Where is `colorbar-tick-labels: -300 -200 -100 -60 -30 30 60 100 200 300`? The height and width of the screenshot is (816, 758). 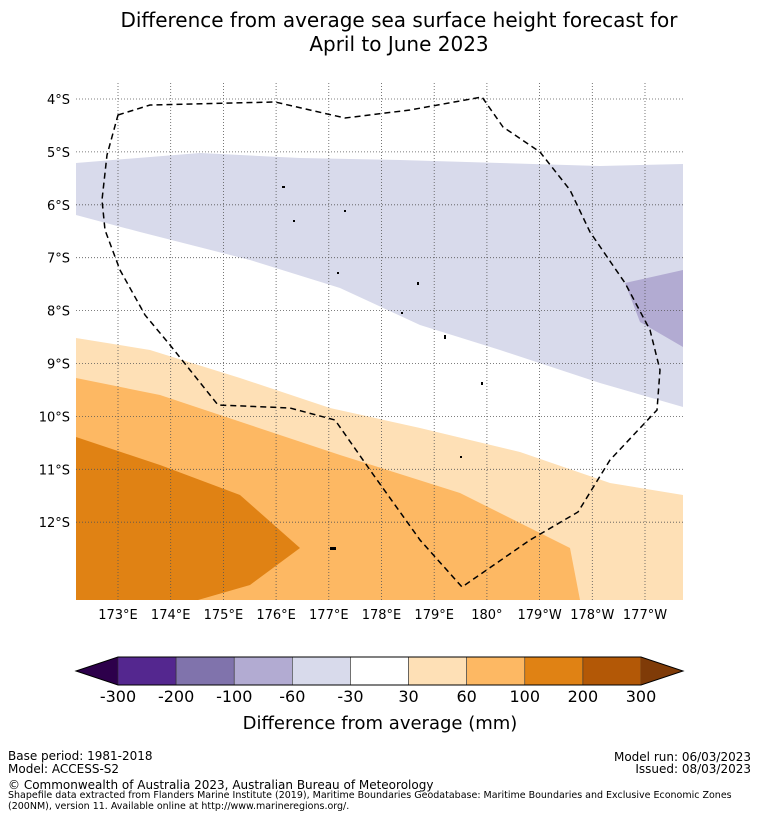
colorbar-tick-labels: -300 -200 -100 -60 -30 30 60 100 200 300 is located at coordinates (378, 696).